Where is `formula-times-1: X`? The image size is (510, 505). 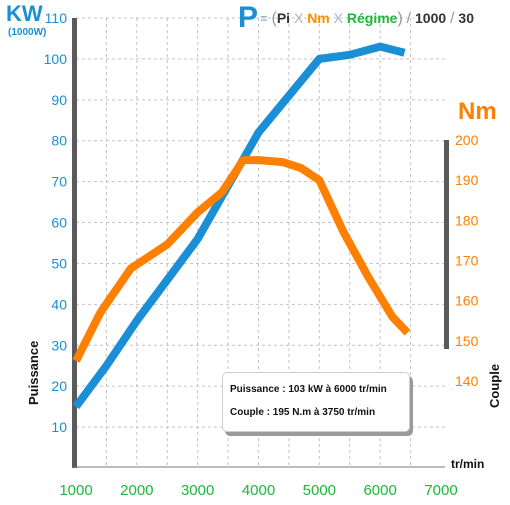 formula-times-1: X is located at coordinates (298, 18).